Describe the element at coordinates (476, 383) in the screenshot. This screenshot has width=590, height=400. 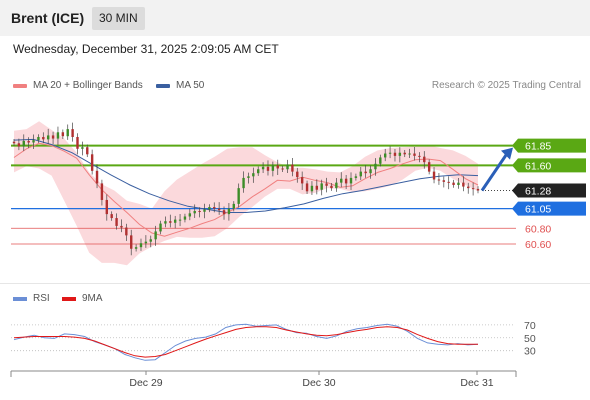
I see `x-axis-tick-label: Dec 31` at that location.